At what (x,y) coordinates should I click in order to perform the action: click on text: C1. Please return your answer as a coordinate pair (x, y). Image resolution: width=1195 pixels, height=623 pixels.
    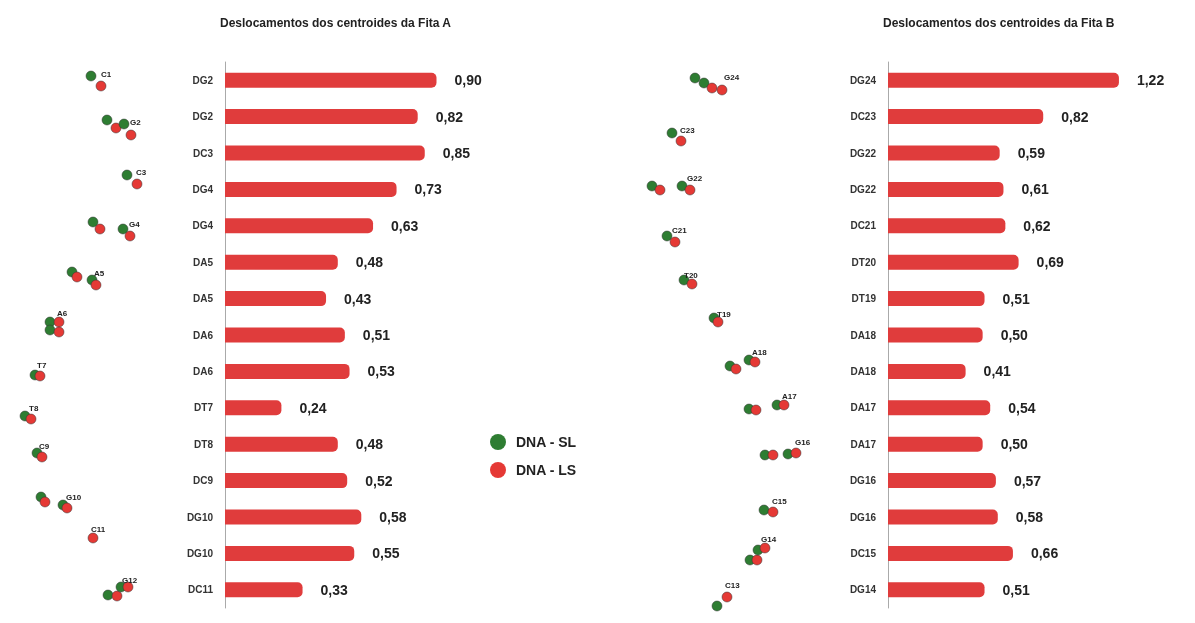
    Looking at the image, I should click on (106, 74).